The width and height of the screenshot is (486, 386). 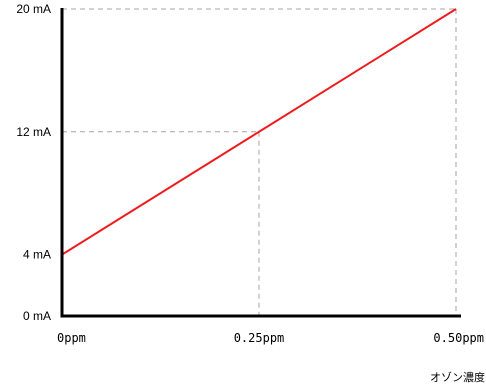 I want to click on y-tick-label: 20 mA, so click(x=33, y=9).